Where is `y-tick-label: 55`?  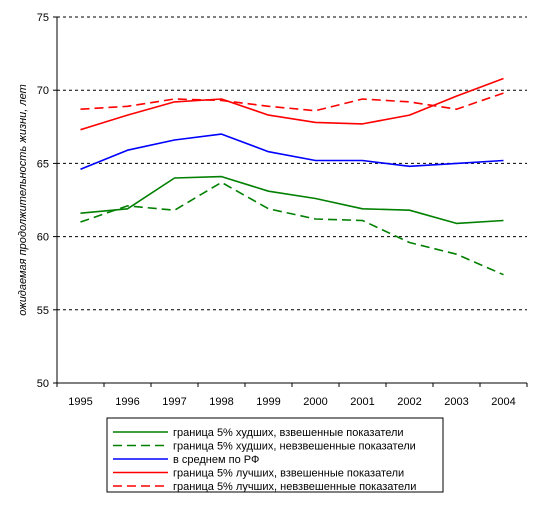 y-tick-label: 55 is located at coordinates (43, 311).